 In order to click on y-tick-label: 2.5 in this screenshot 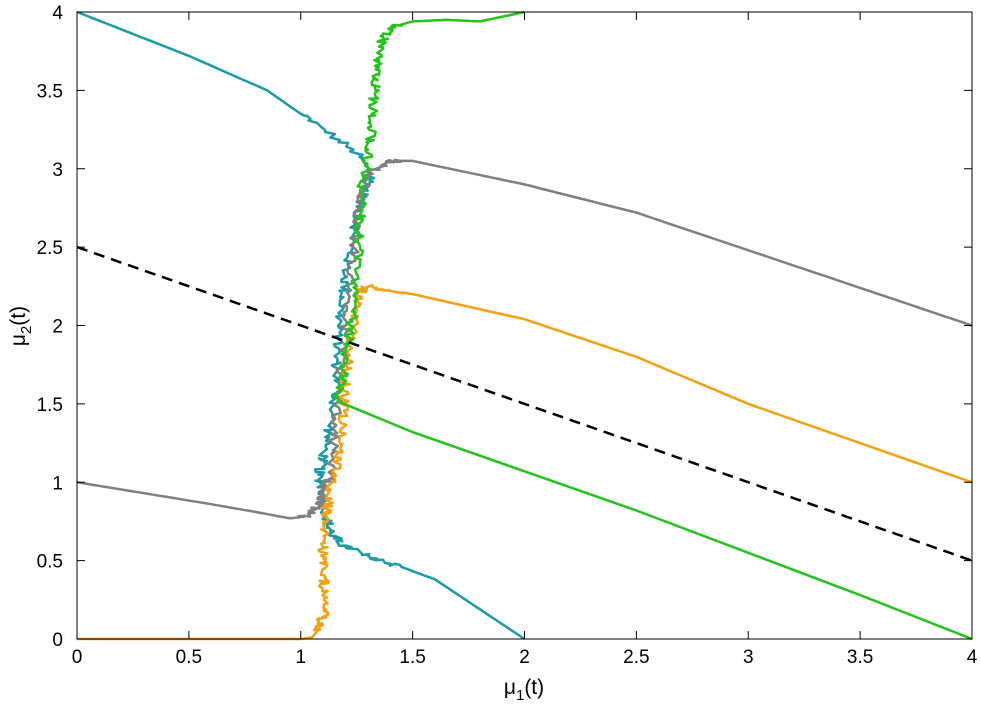, I will do `click(50, 248)`.